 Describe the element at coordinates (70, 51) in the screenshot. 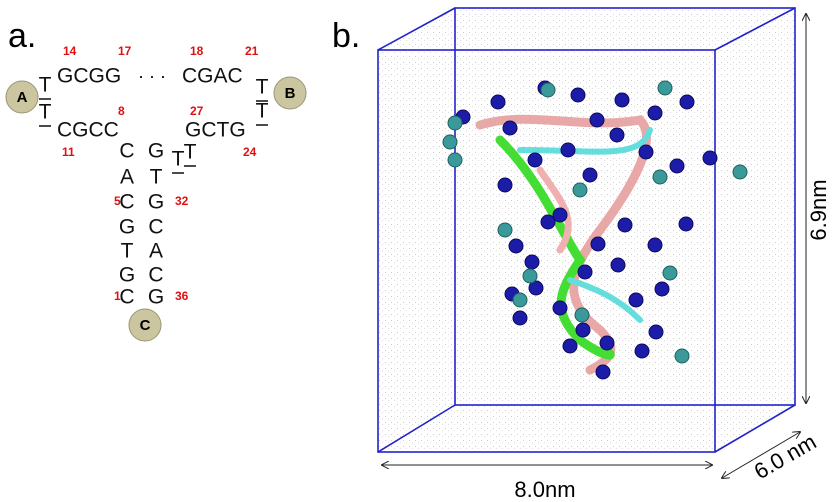

I see `position-number: 14` at that location.